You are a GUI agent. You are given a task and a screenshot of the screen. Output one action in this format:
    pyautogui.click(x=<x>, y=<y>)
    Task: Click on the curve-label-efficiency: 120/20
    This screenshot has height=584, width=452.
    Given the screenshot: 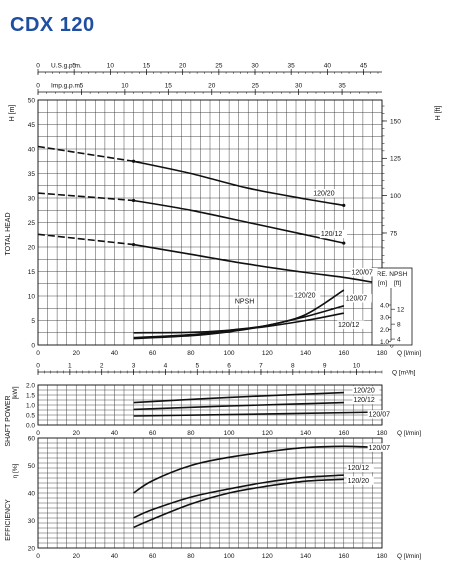 What is the action you would take?
    pyautogui.click(x=359, y=481)
    